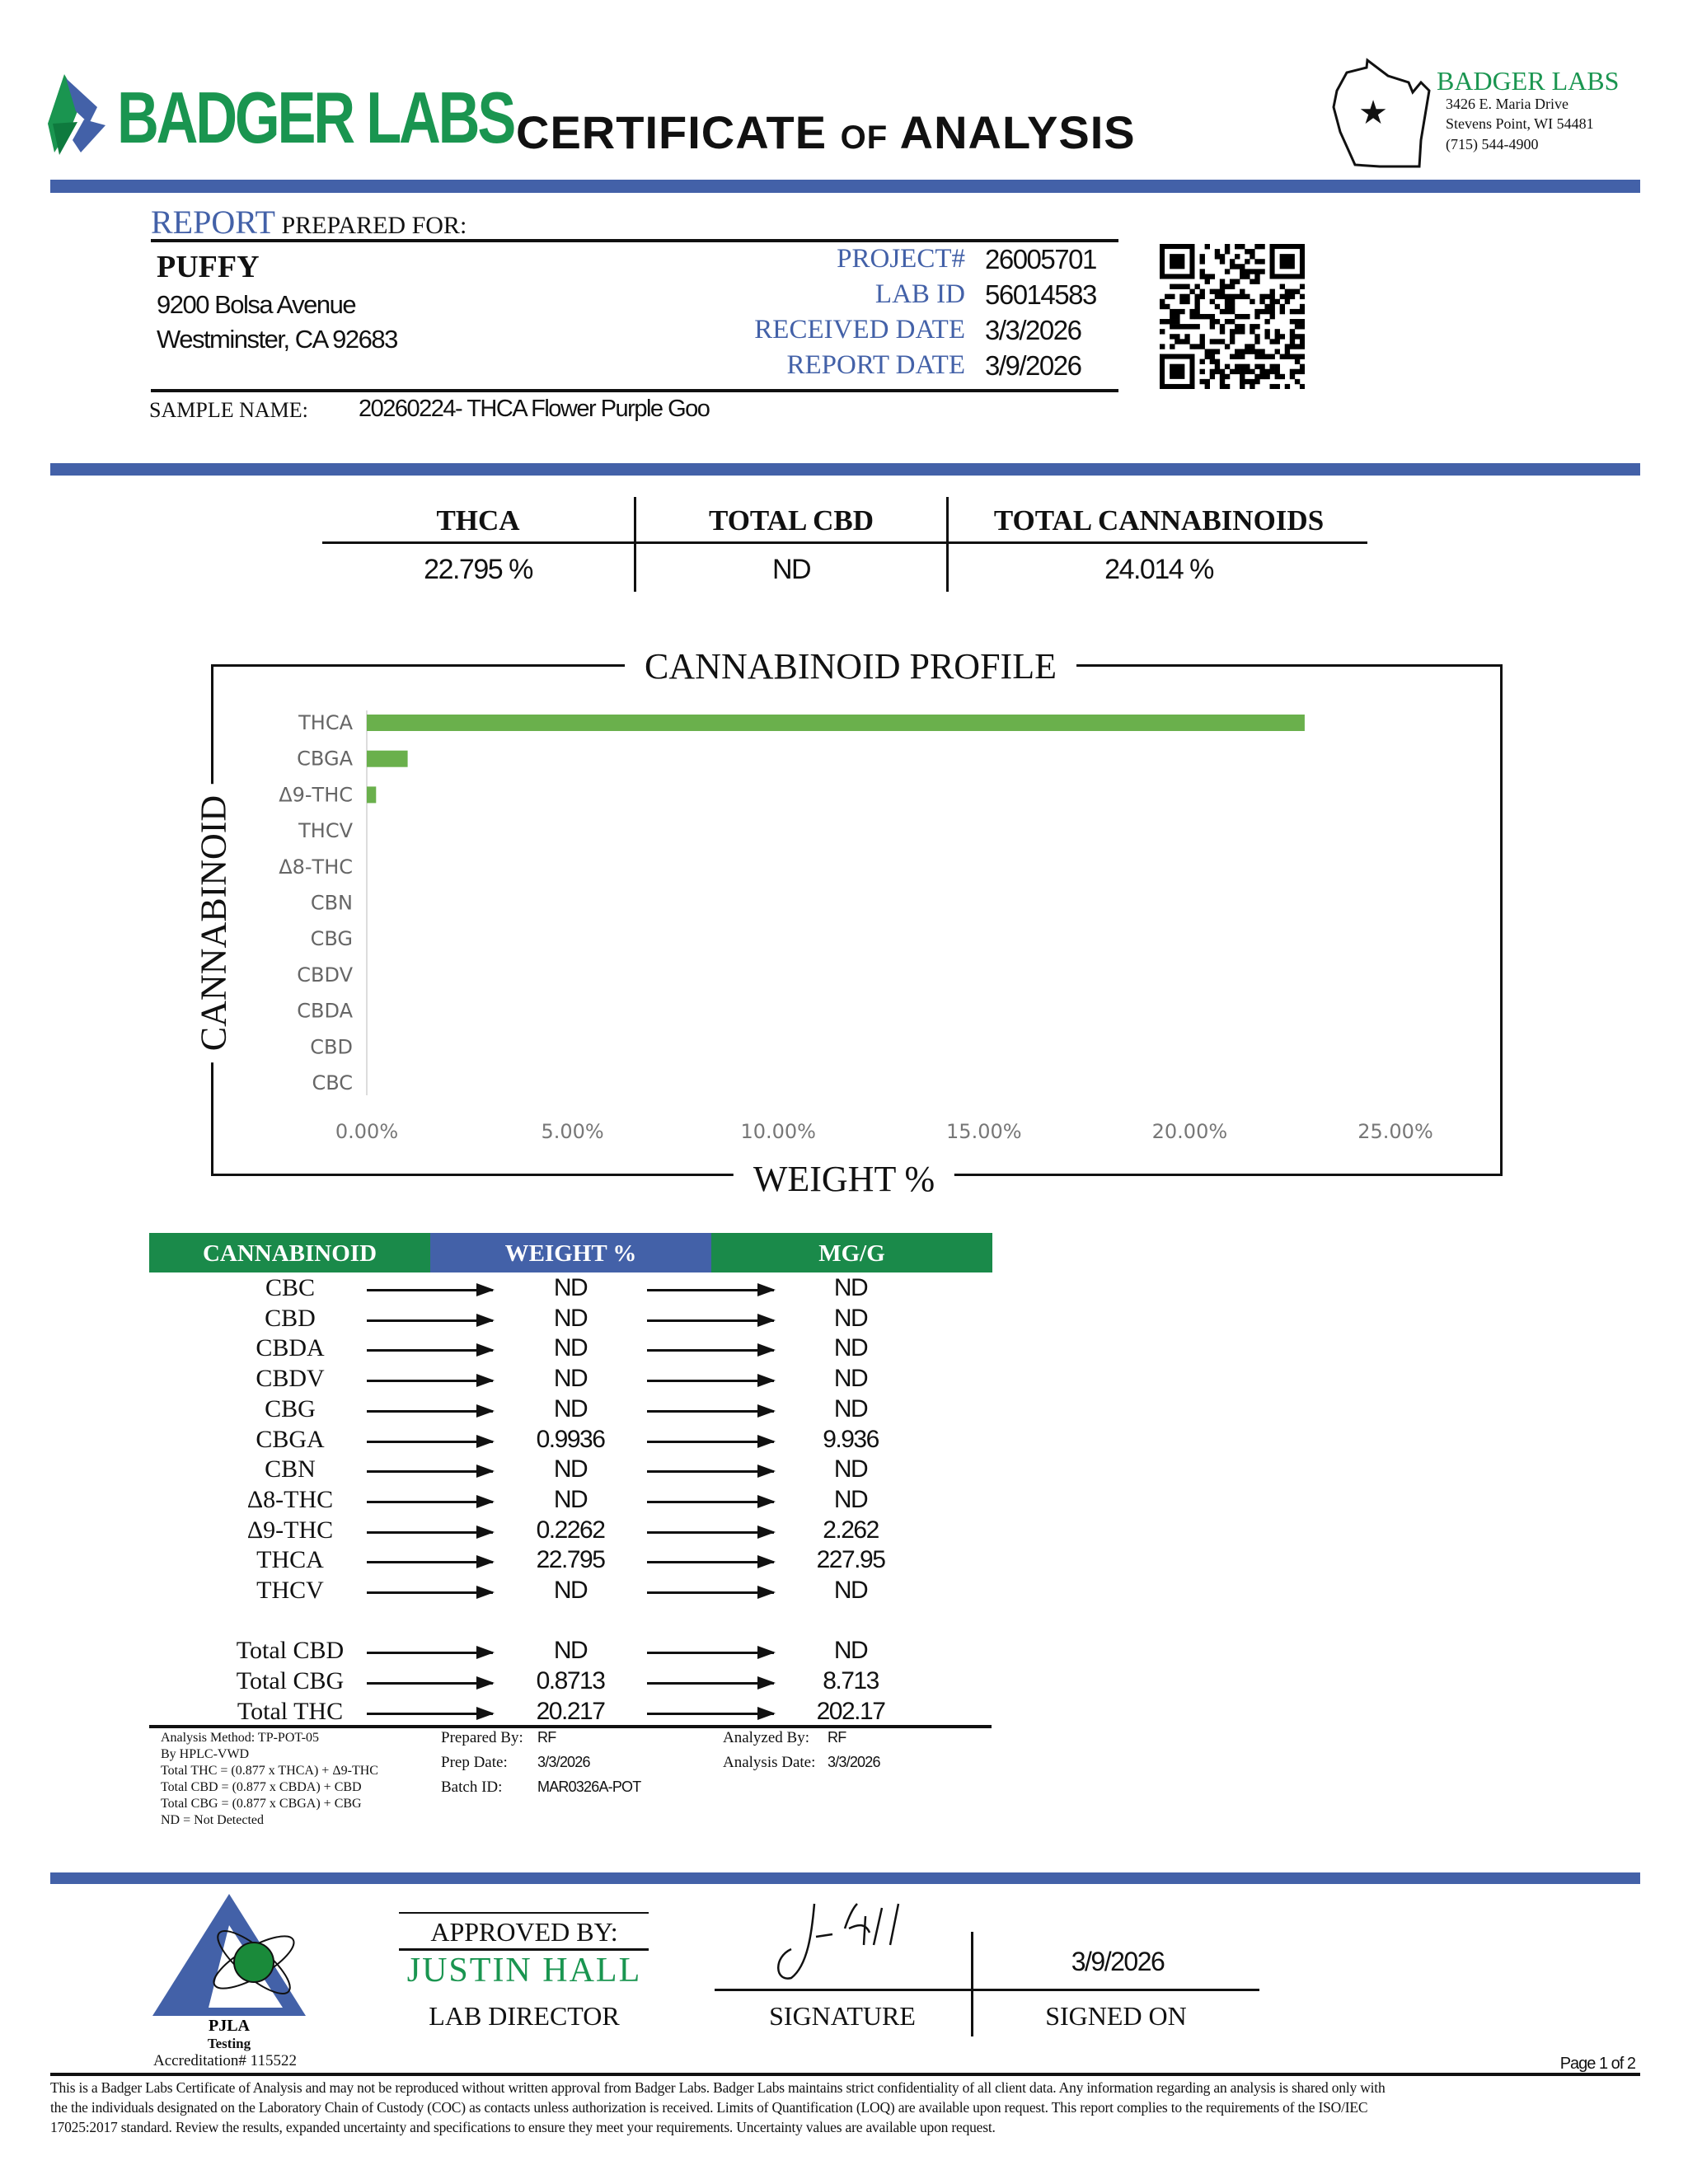  What do you see at coordinates (1528, 81) in the screenshot?
I see `lab-name: BADGER LABS` at bounding box center [1528, 81].